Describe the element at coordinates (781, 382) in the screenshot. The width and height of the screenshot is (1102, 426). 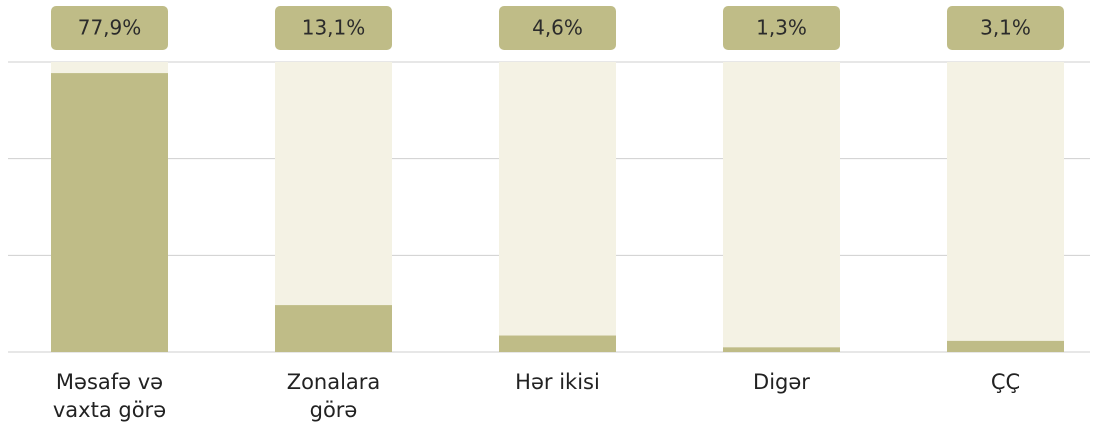
I see `x-tick-label: Digər` at that location.